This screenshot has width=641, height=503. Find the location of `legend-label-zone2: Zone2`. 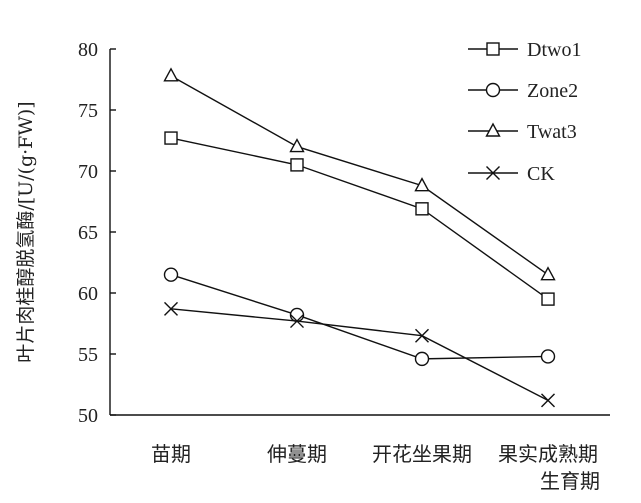

legend-label-zone2: Zone2 is located at coordinates (552, 91).